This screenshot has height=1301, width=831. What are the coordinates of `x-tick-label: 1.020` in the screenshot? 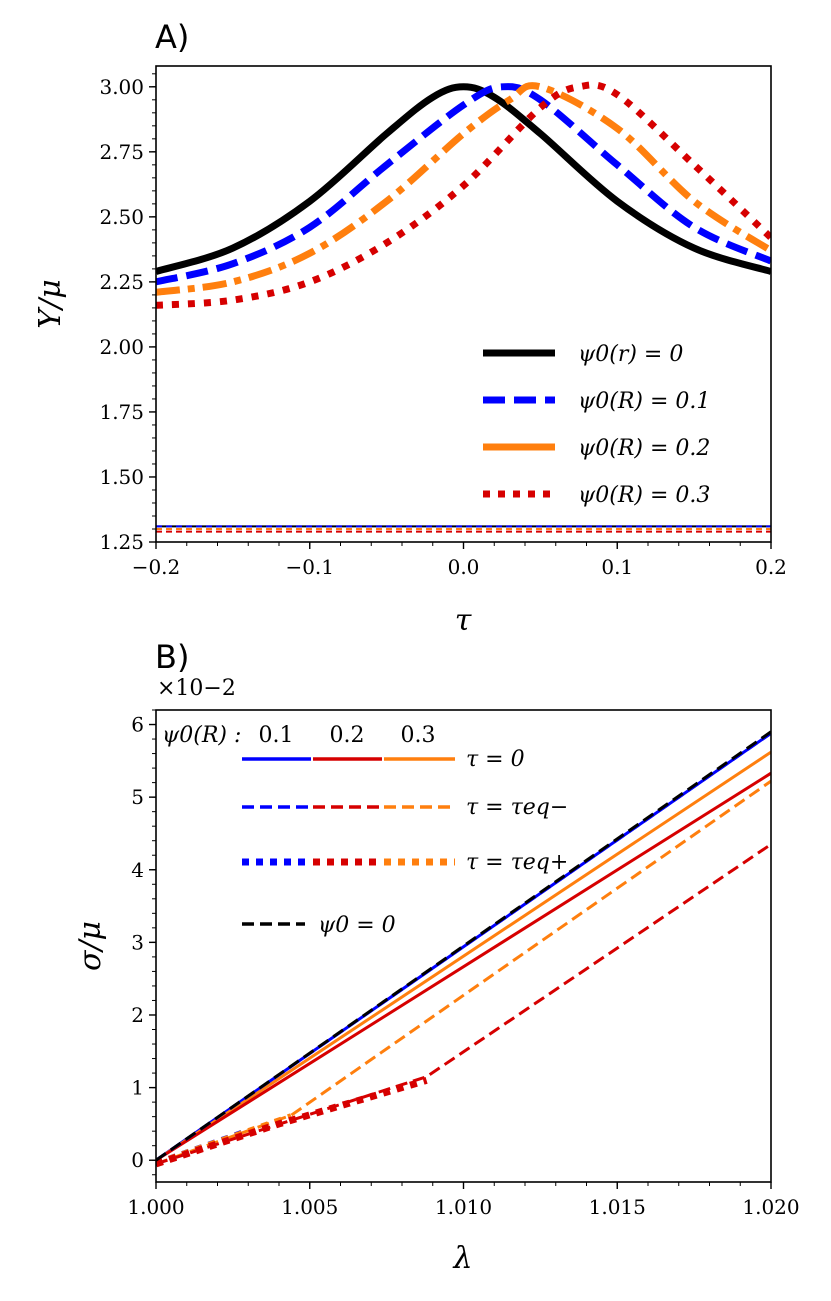 It's located at (770, 1207).